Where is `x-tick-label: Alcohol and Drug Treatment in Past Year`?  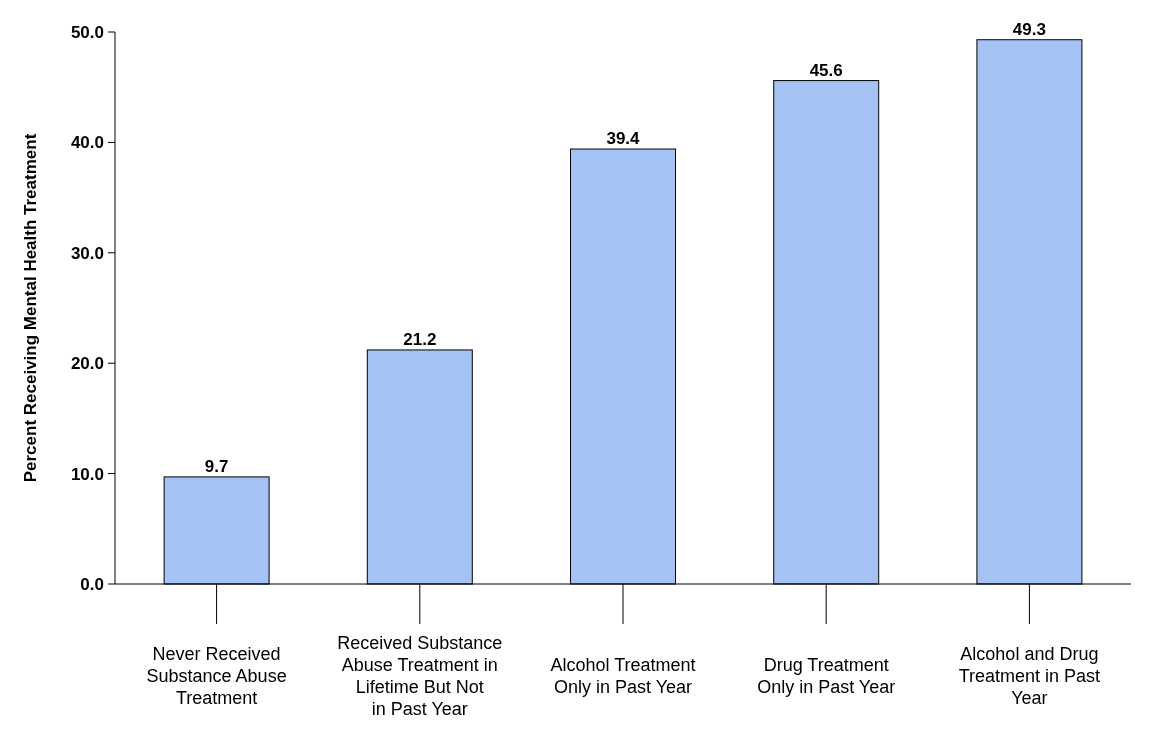
x-tick-label: Alcohol and Drug Treatment in Past Year is located at coordinates (1029, 676).